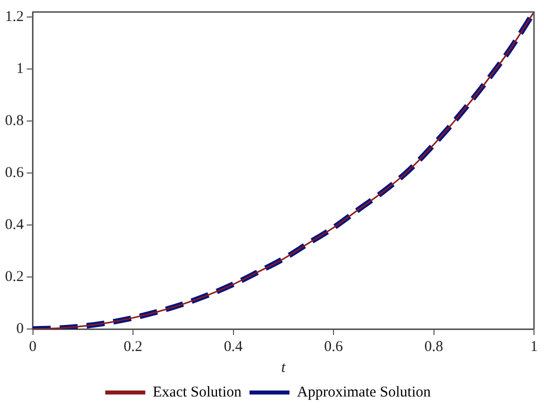  I want to click on legend-label: Exact Solution, so click(197, 392).